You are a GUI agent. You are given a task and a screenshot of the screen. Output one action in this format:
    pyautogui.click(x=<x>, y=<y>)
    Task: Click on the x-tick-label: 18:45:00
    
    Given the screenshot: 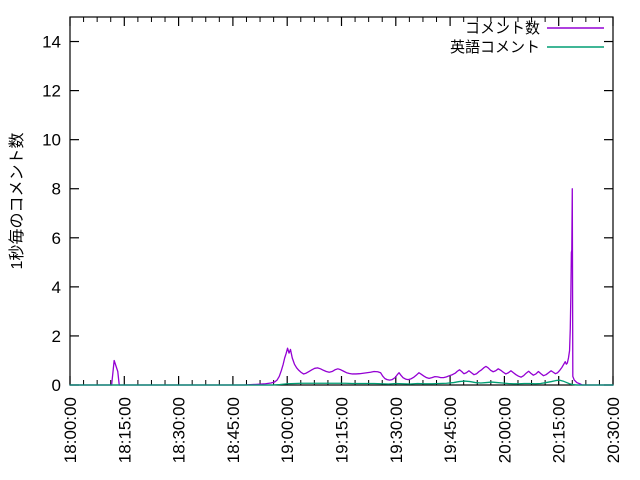 What is the action you would take?
    pyautogui.click(x=233, y=430)
    